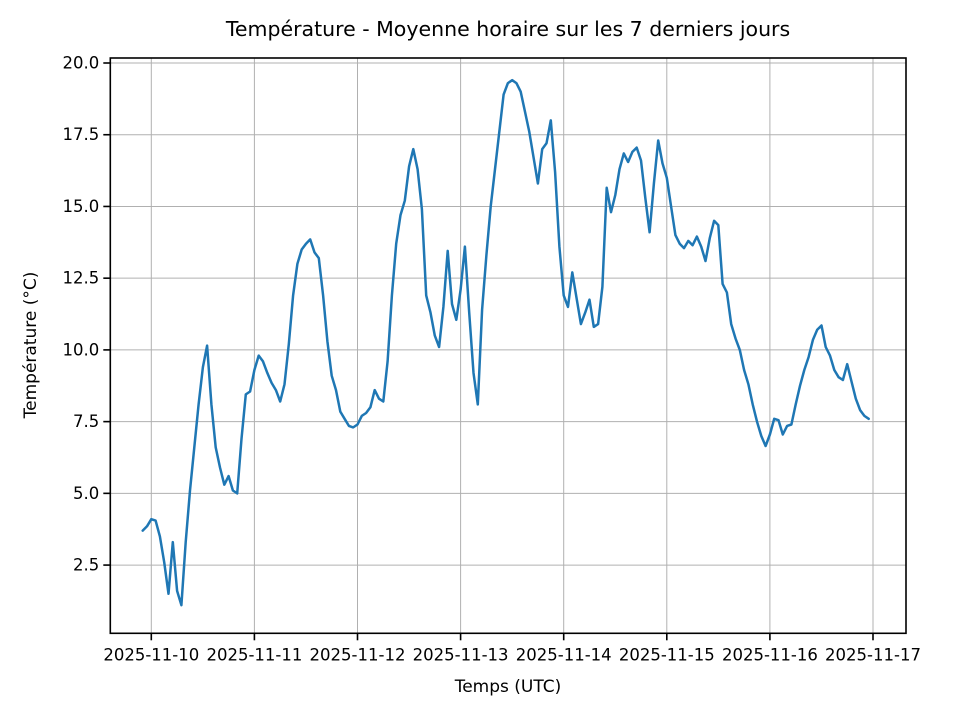 The width and height of the screenshot is (960, 720). I want to click on x-tick-label: 2025-11-13, so click(461, 654).